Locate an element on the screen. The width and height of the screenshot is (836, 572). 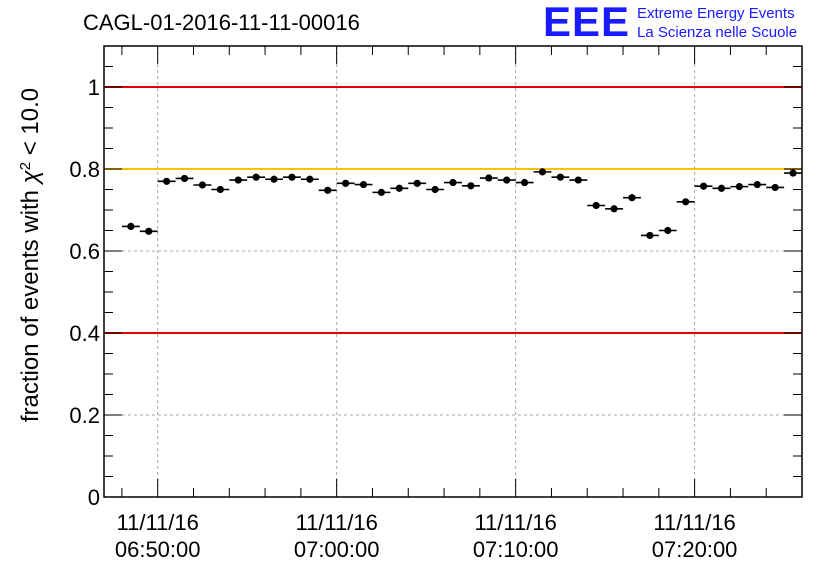
y-tick-label: 1 is located at coordinates (94, 87).